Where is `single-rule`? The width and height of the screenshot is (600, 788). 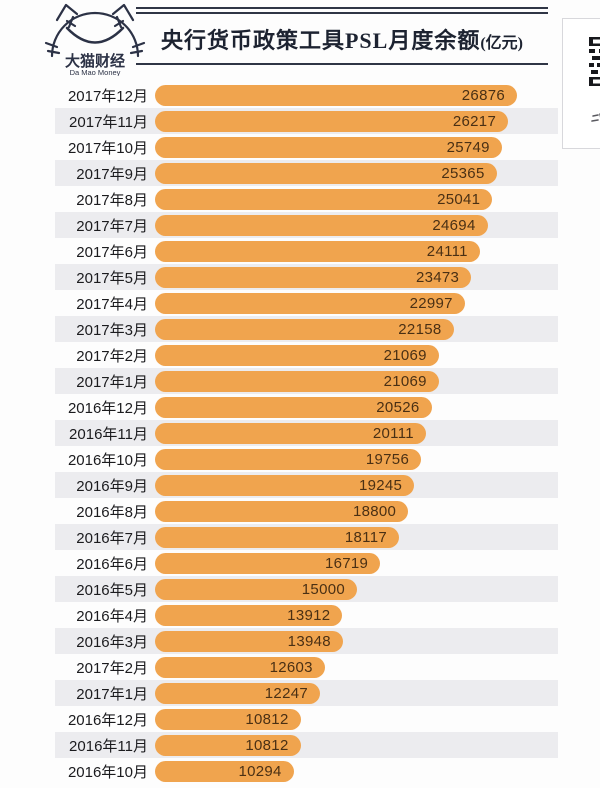
single-rule is located at coordinates (342, 64).